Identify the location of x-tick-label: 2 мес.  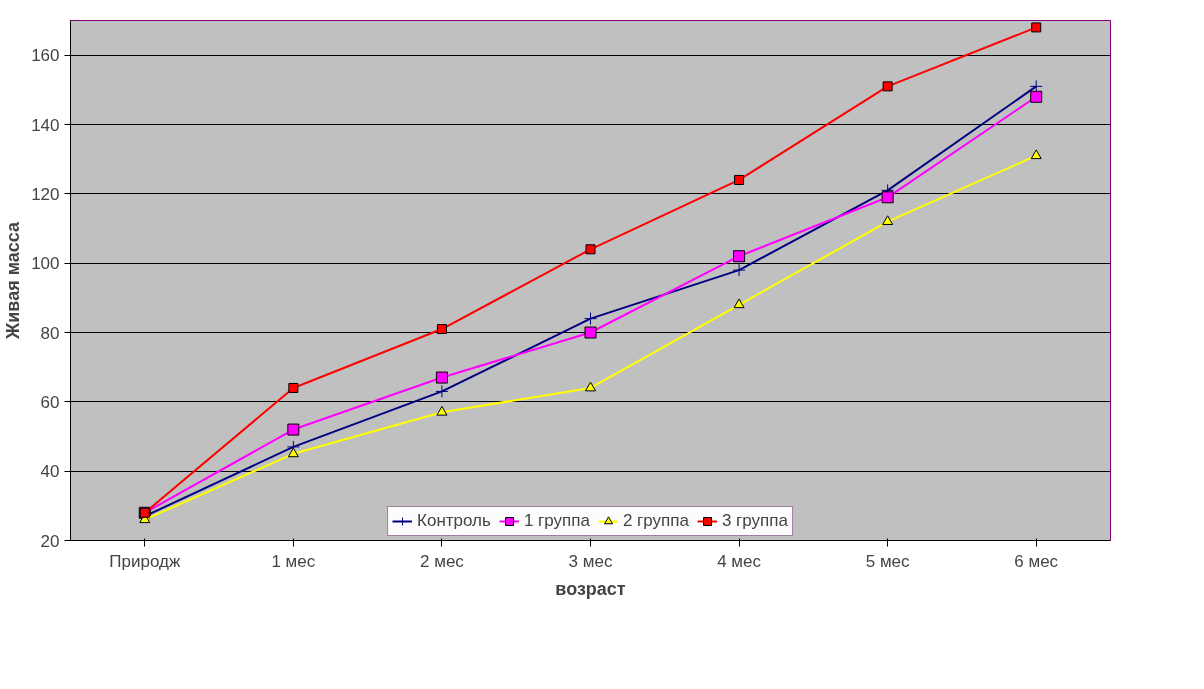
(442, 561).